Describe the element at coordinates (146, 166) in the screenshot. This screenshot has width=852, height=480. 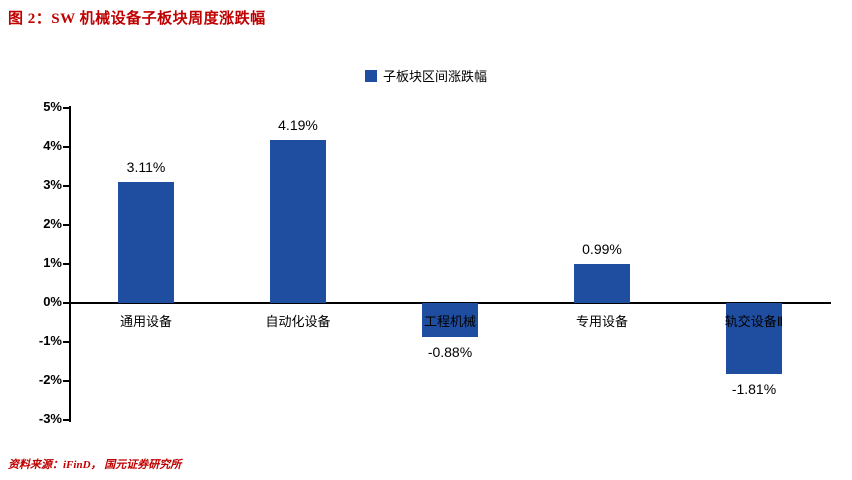
I see `bar-value-label: 3.11%` at that location.